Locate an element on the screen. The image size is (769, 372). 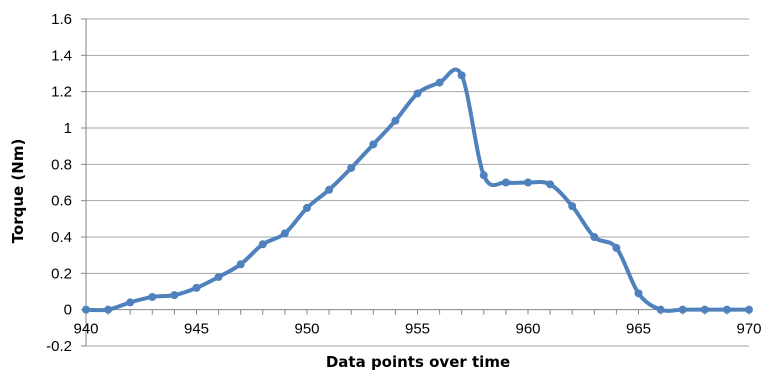
x-tick-labels: 940 945 950 955 960 965 970 is located at coordinates (417, 329).